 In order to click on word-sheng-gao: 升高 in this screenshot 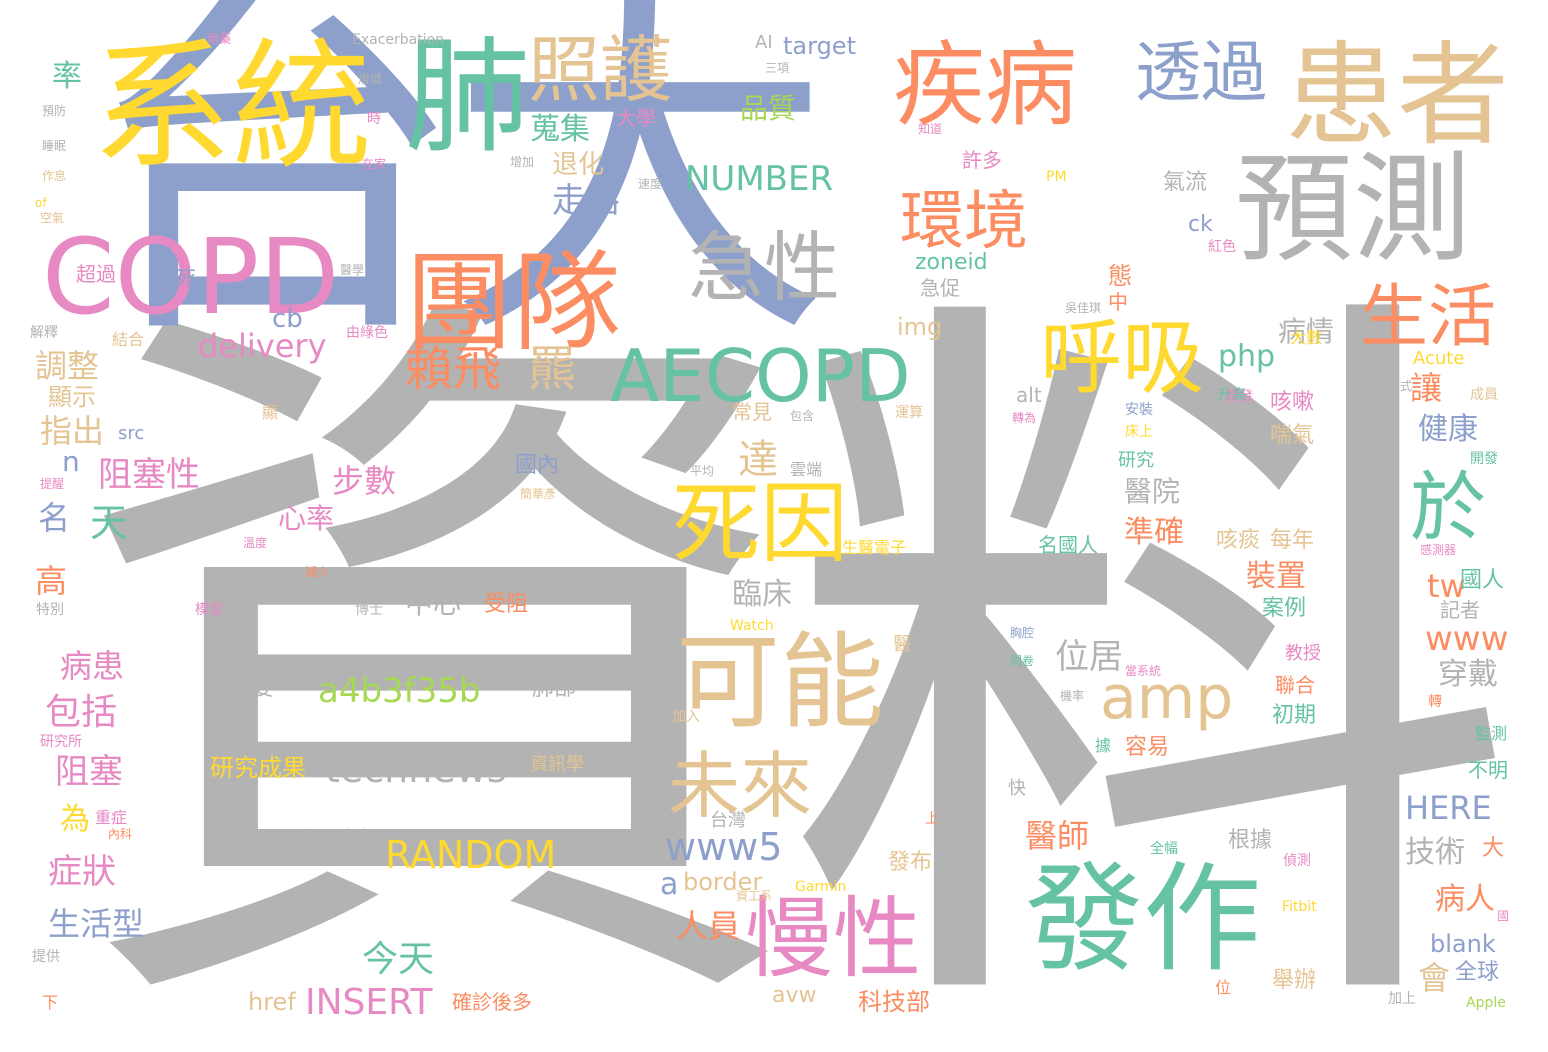, I will do `click(1232, 395)`.